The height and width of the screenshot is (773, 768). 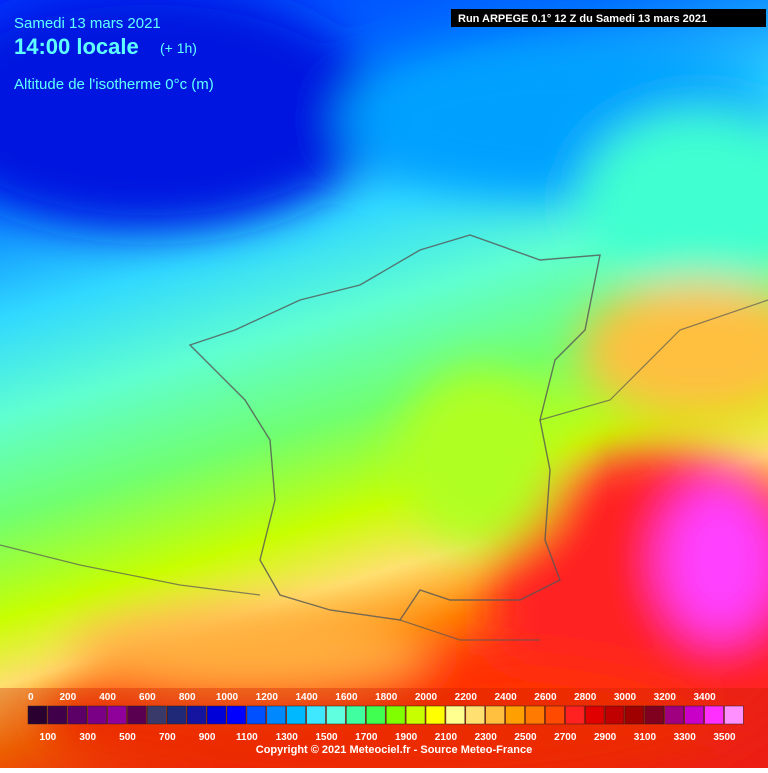 What do you see at coordinates (665, 697) in the screenshot?
I see `legend-label: 3200` at bounding box center [665, 697].